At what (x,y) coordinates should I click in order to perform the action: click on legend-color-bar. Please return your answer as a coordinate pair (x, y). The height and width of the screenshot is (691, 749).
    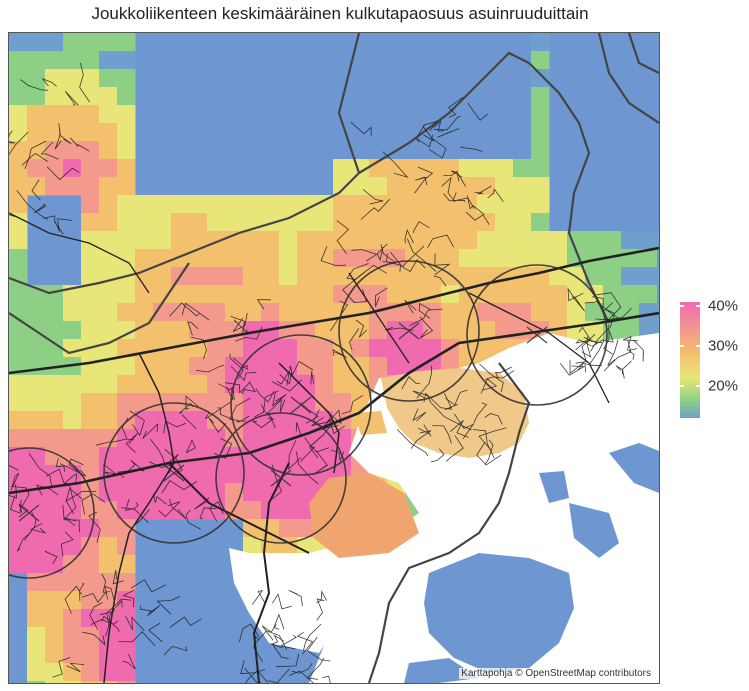
    Looking at the image, I should click on (690, 360).